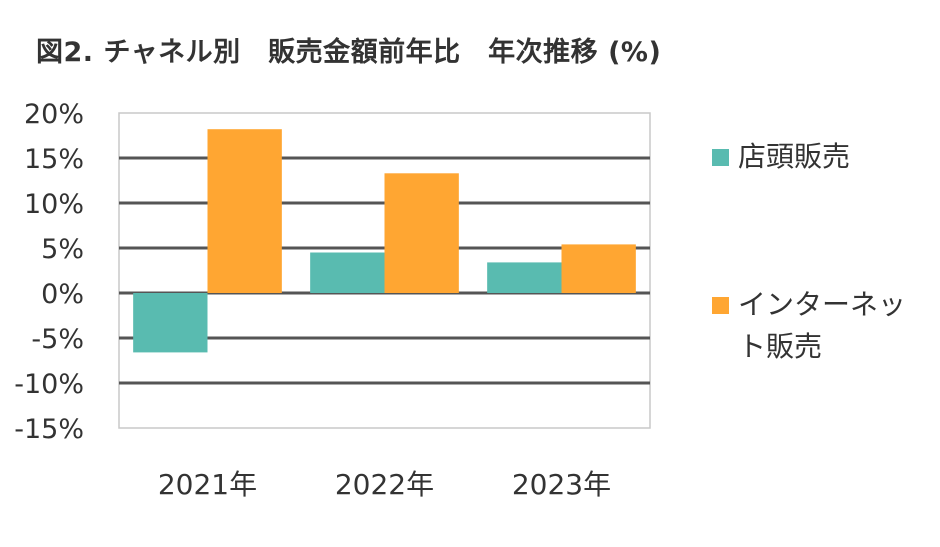  I want to click on y-tick-label: 0%, so click(62, 294).